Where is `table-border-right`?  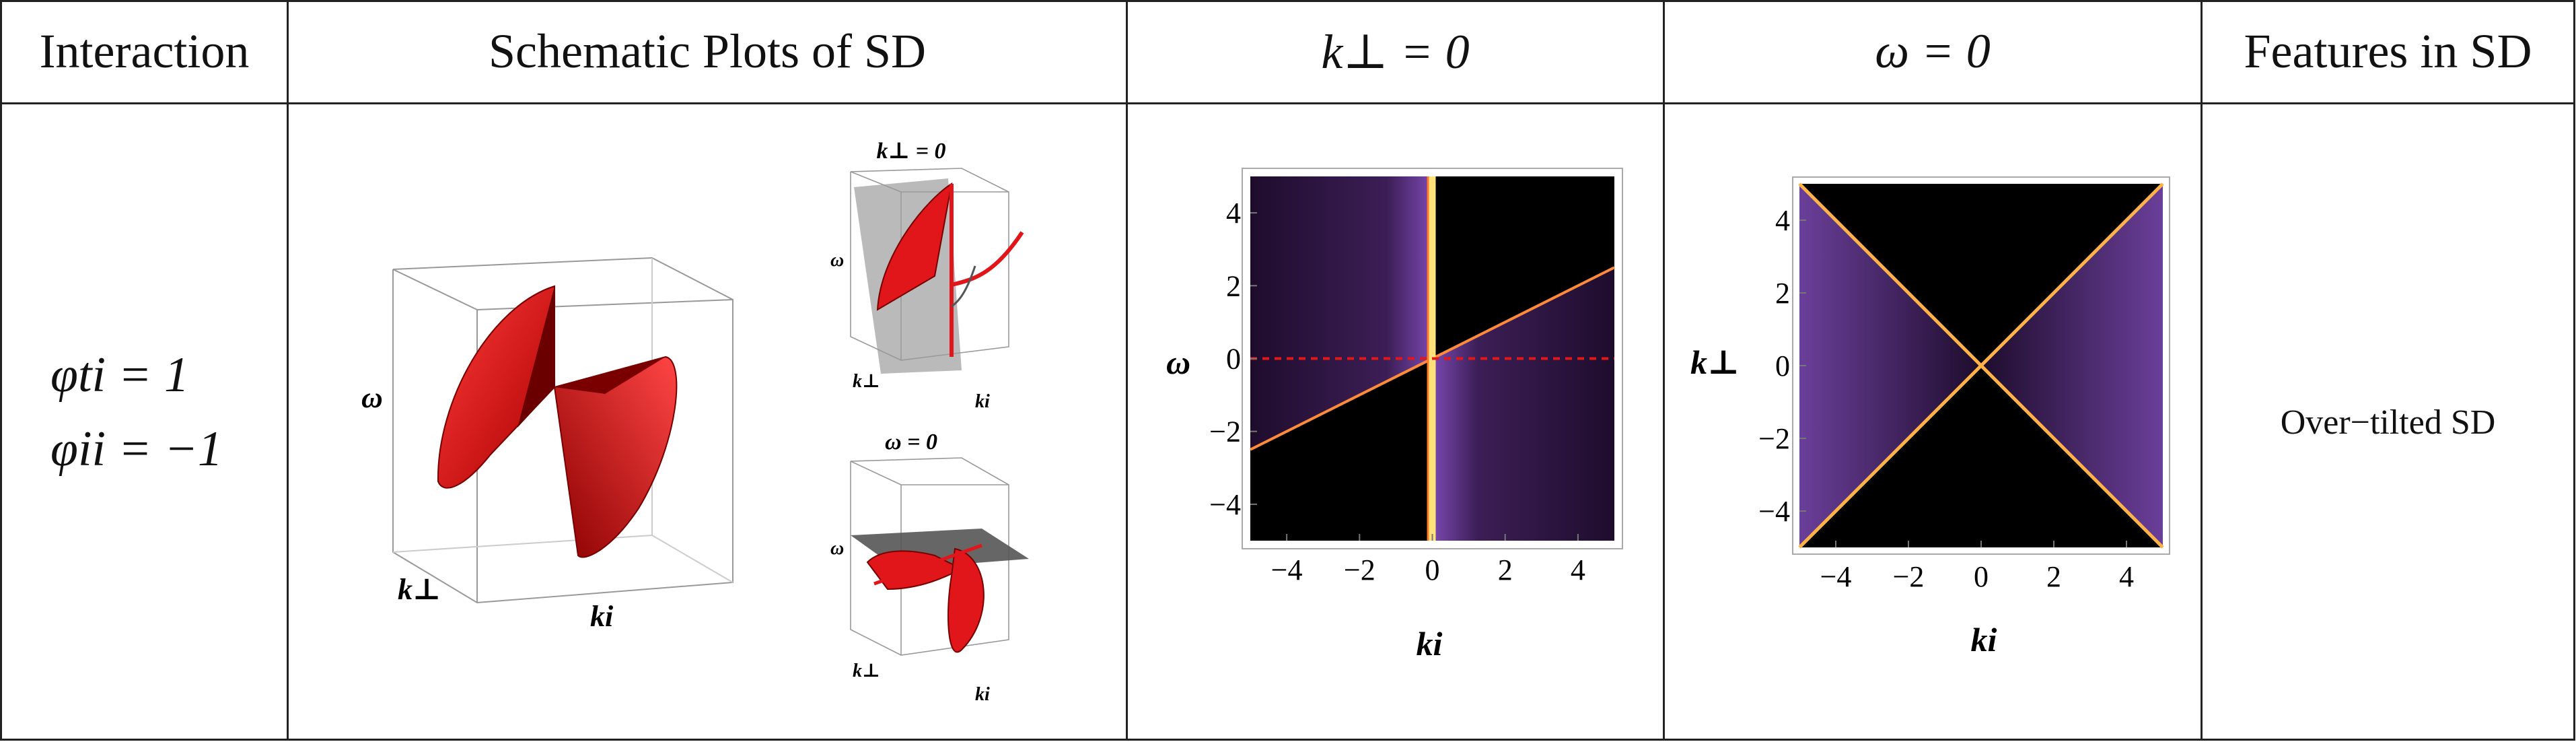
table-border-right is located at coordinates (2574, 370).